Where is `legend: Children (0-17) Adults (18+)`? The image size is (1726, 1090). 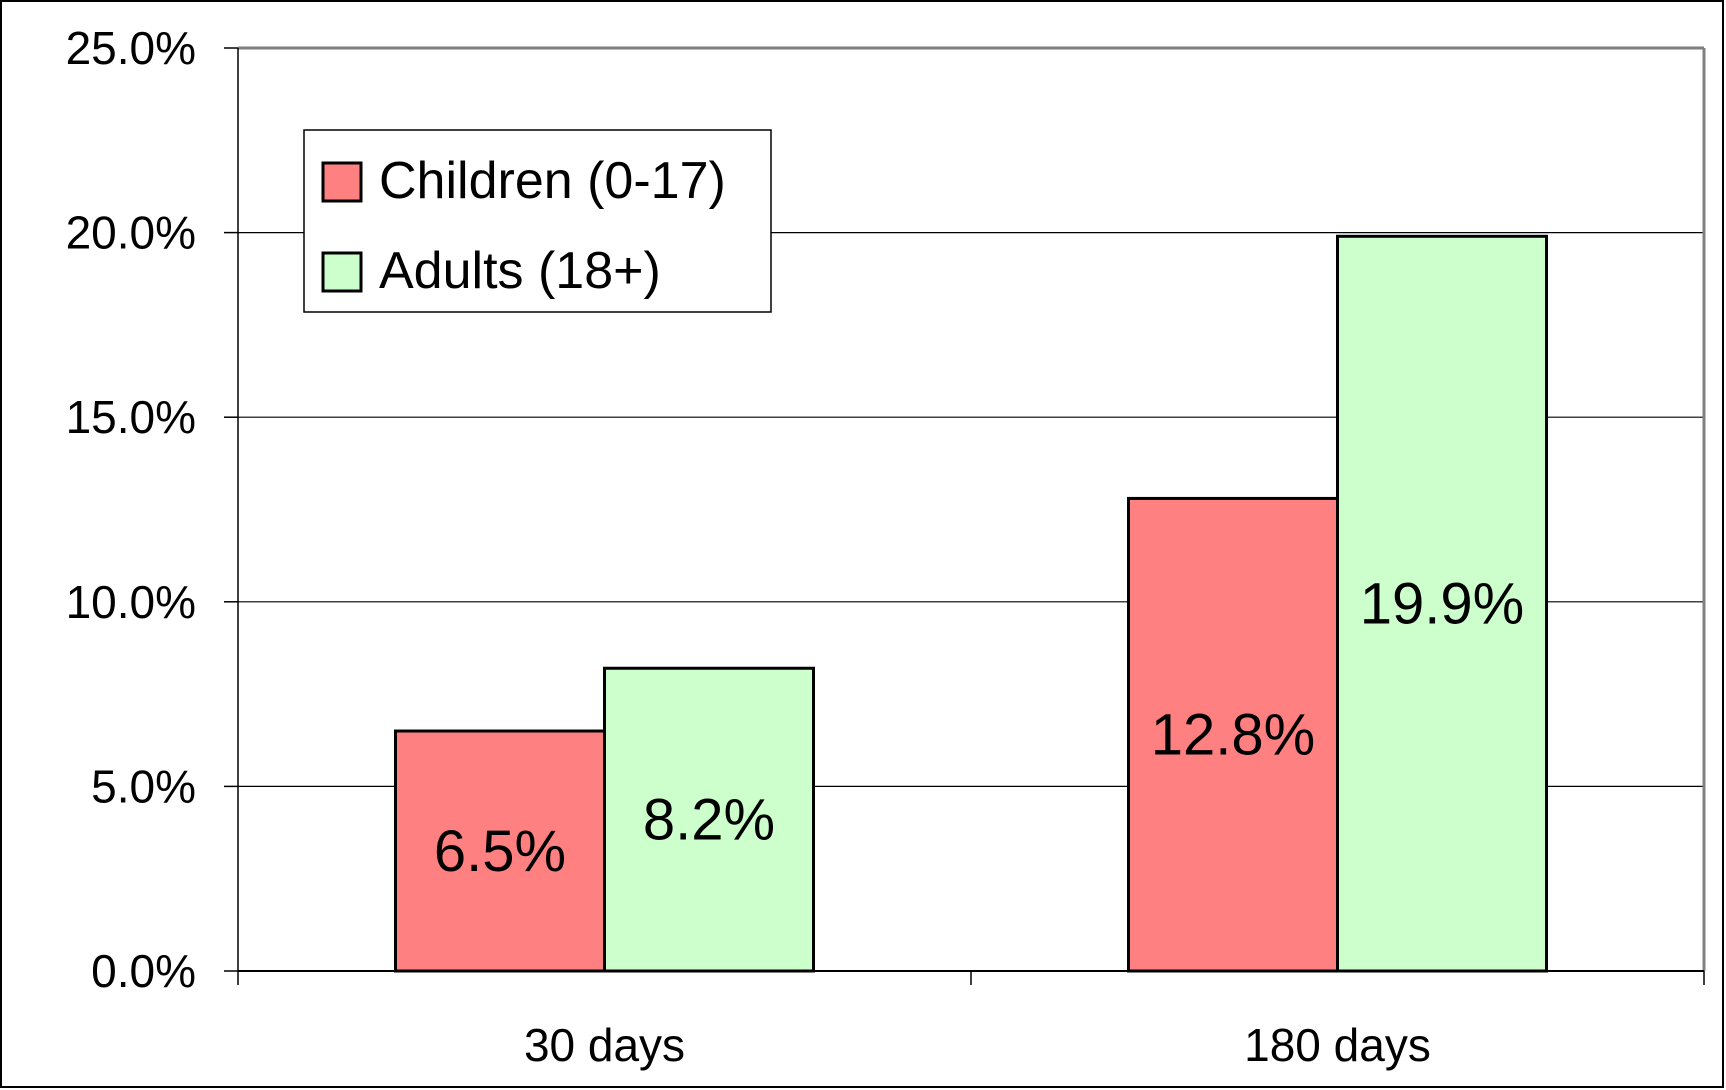
legend: Children (0-17) Adults (18+) is located at coordinates (537, 221).